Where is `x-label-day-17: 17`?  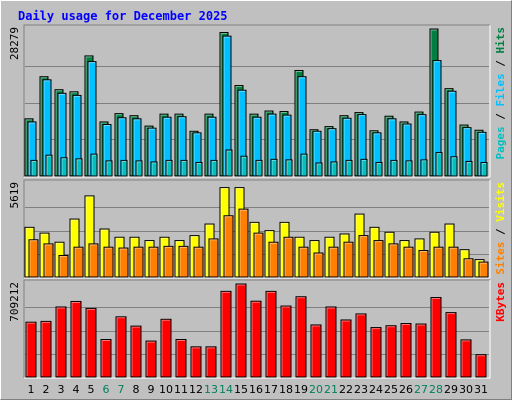 x-label-day-17: 17 is located at coordinates (271, 389).